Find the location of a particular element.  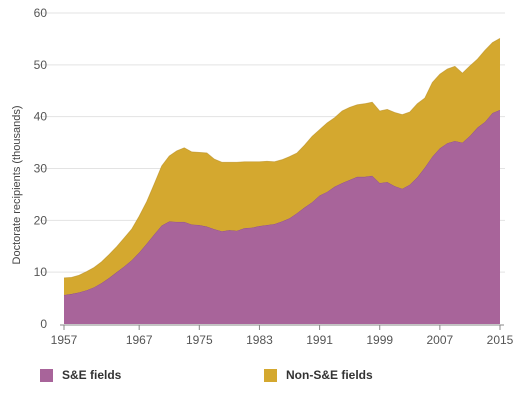

x-tick-label: 1983 is located at coordinates (259, 340).